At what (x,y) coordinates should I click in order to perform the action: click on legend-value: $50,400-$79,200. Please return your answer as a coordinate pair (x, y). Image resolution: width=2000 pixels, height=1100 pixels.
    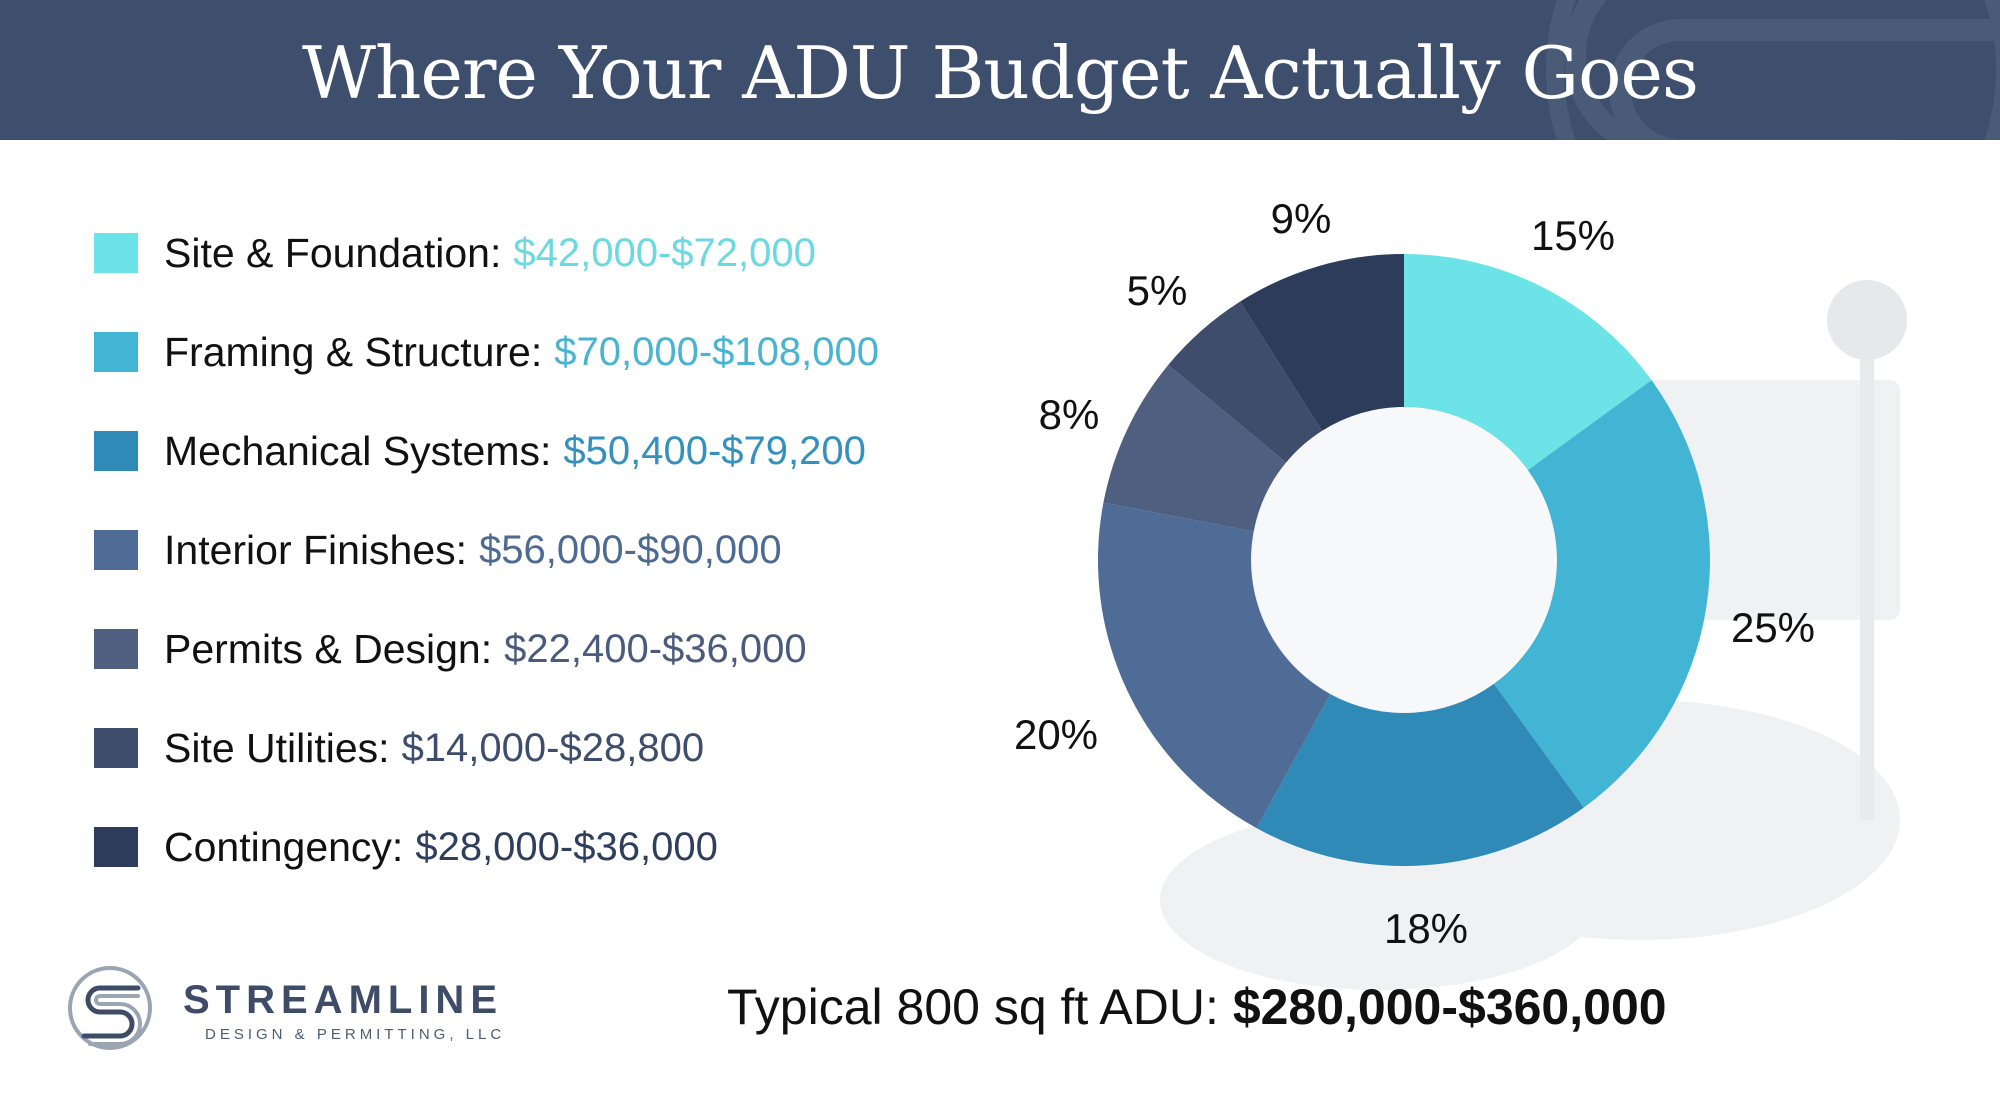
    Looking at the image, I should click on (714, 450).